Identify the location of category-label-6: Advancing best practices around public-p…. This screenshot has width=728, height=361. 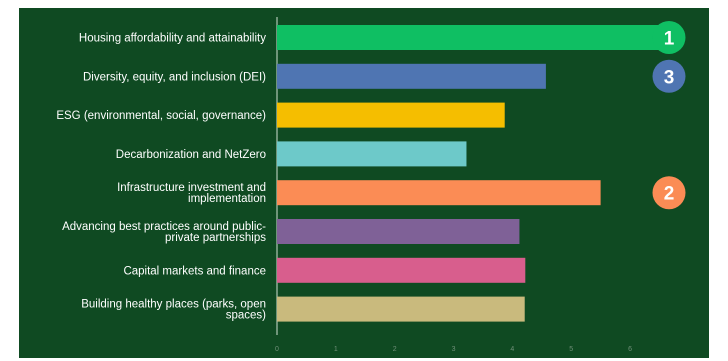
(164, 232).